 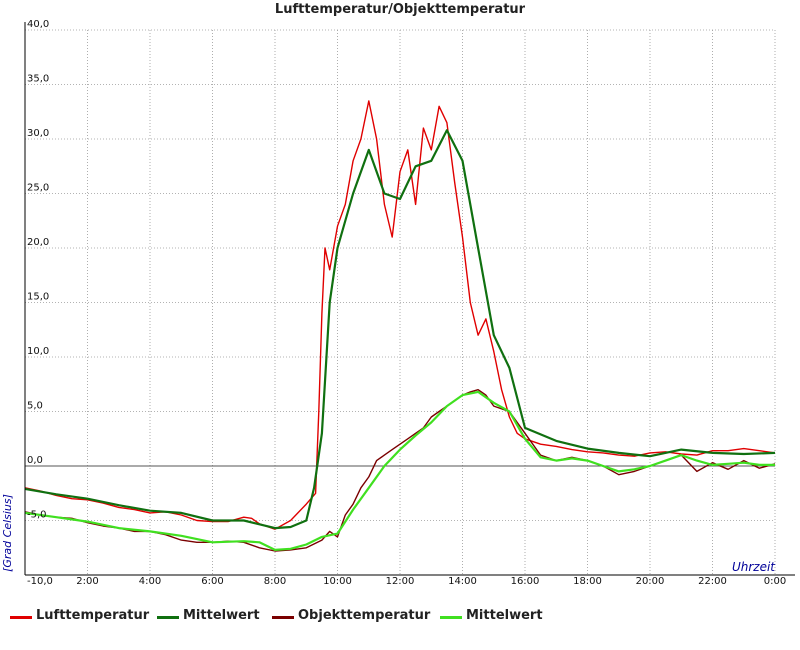 I want to click on y-tick-label: 5,0, so click(x=35, y=406).